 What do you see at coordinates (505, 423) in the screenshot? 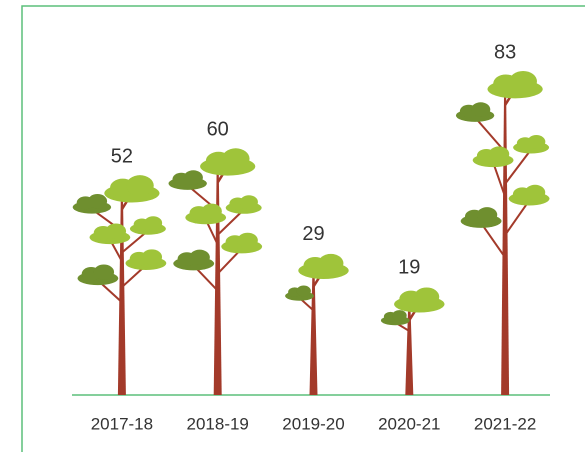
I see `x-tick-label: 2021-22` at bounding box center [505, 423].